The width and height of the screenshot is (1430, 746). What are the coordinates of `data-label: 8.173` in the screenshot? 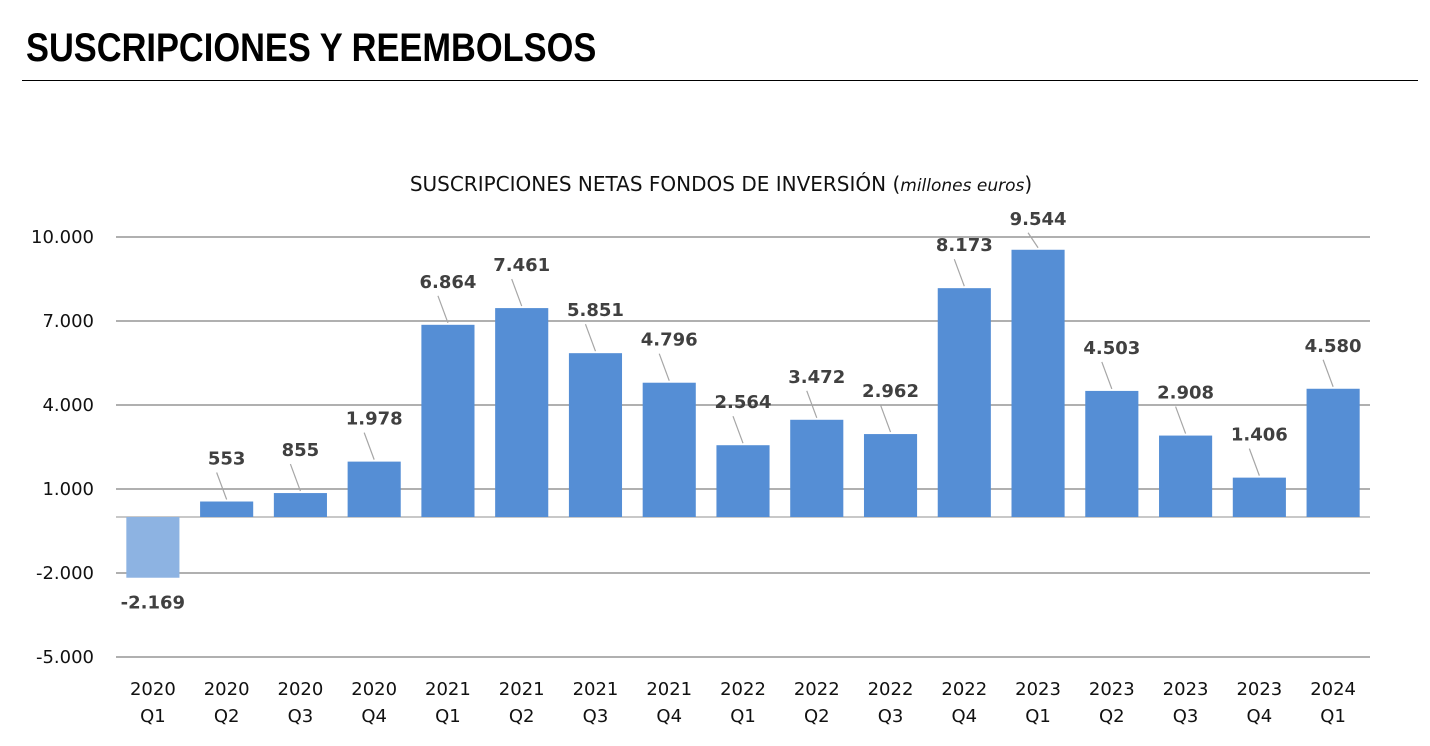 It's located at (964, 245).